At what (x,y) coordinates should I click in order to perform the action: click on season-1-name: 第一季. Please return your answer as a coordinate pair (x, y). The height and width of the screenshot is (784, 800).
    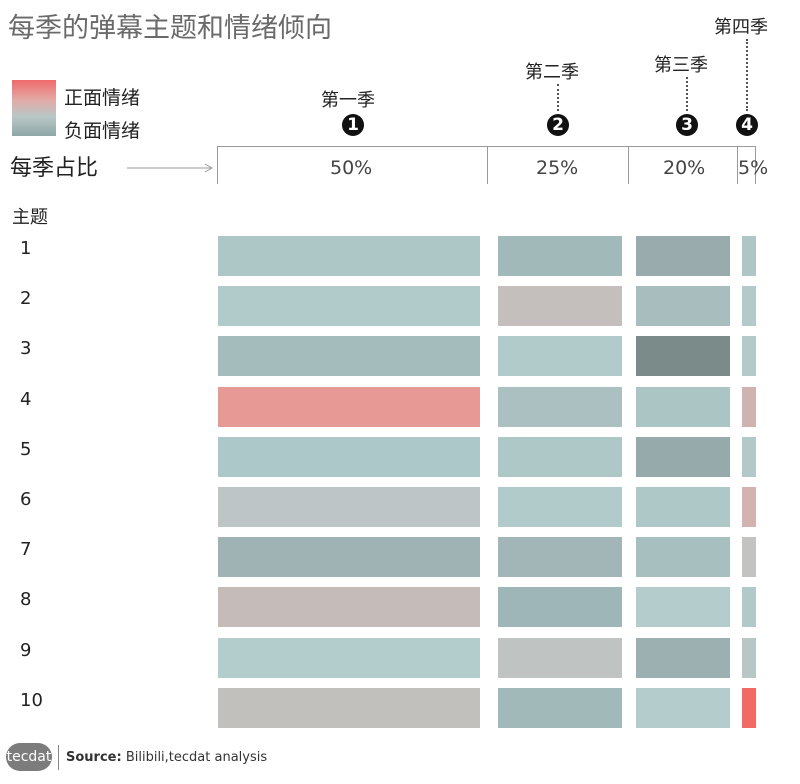
    Looking at the image, I should click on (348, 100).